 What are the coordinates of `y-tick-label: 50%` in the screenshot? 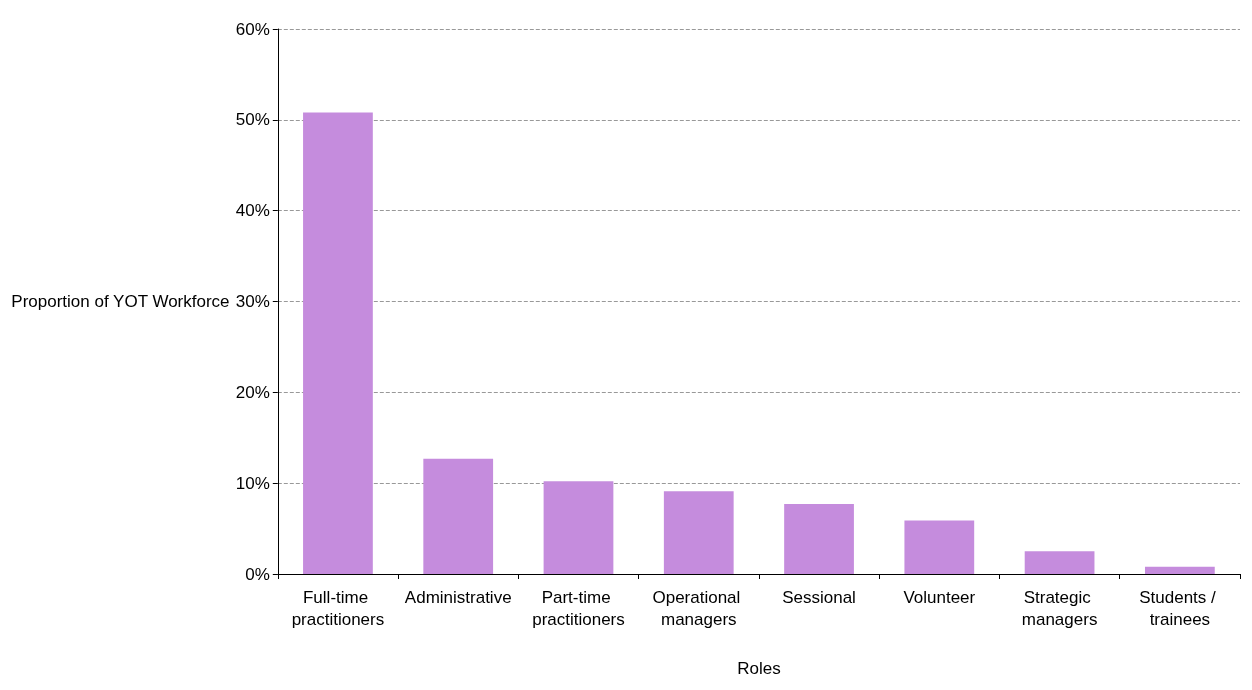 It's located at (252, 120).